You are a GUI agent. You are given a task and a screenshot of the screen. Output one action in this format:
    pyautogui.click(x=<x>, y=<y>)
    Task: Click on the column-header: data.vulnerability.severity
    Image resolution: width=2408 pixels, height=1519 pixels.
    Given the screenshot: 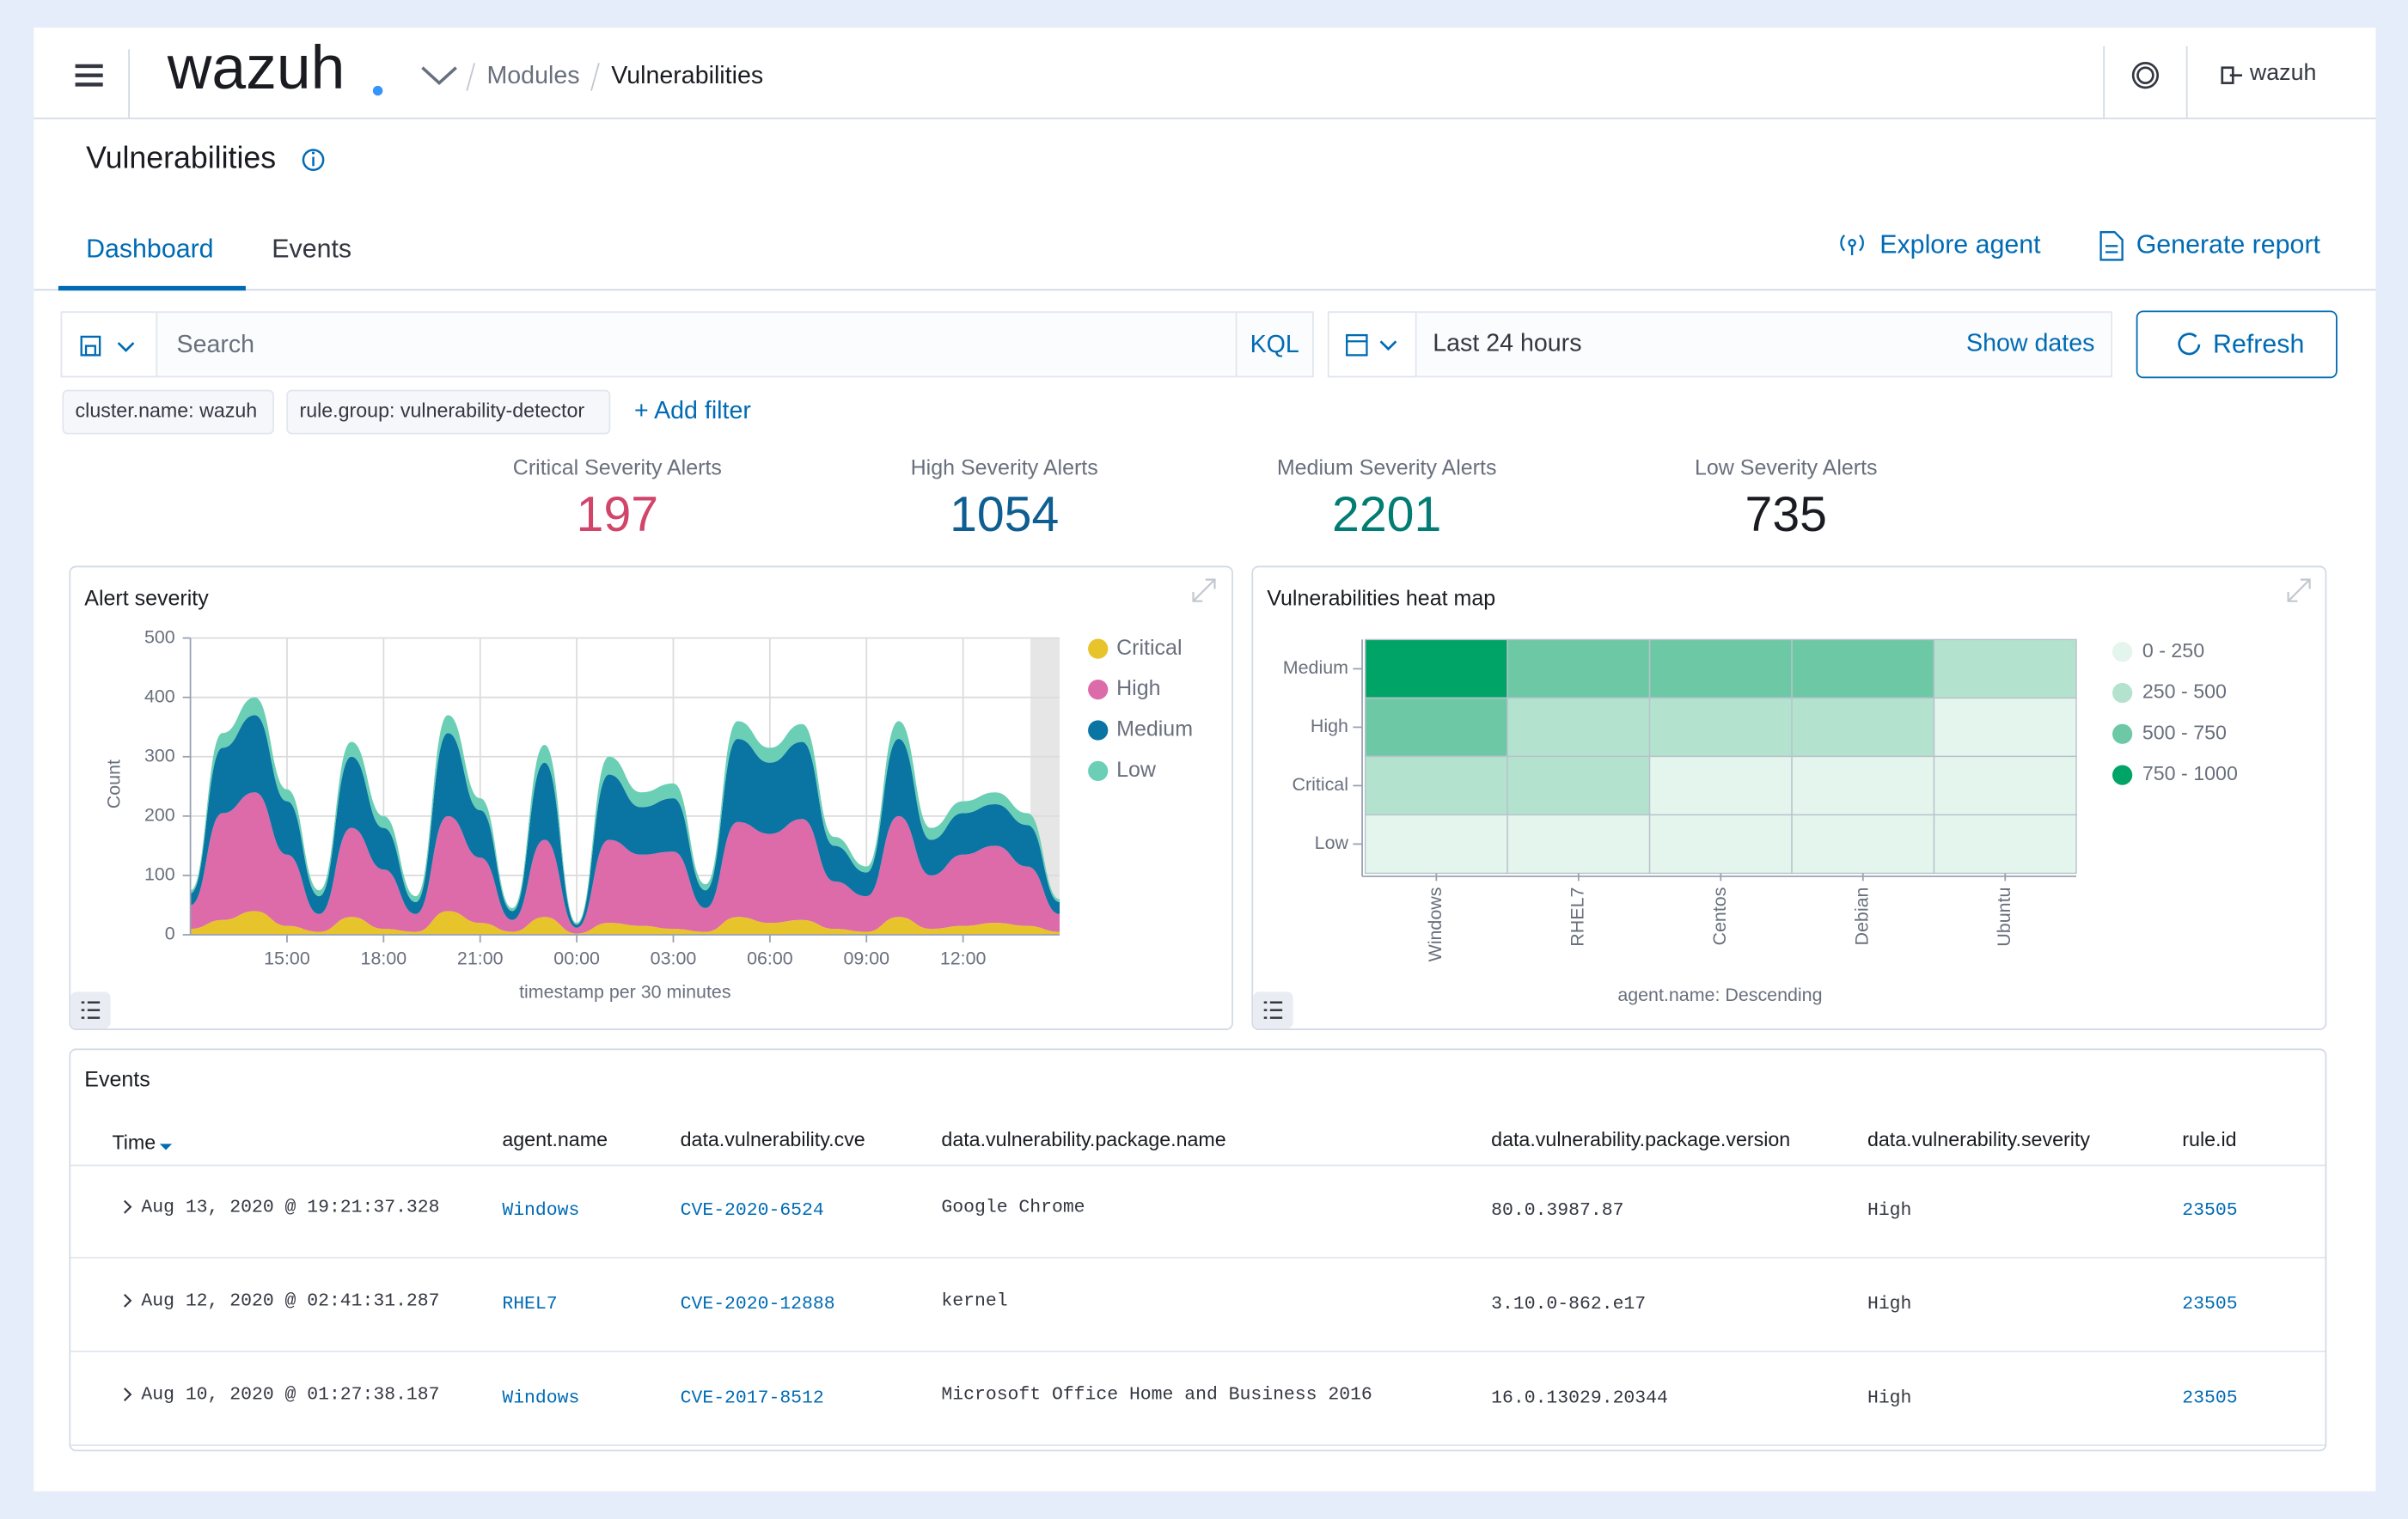 What is the action you would take?
    pyautogui.click(x=1978, y=1139)
    